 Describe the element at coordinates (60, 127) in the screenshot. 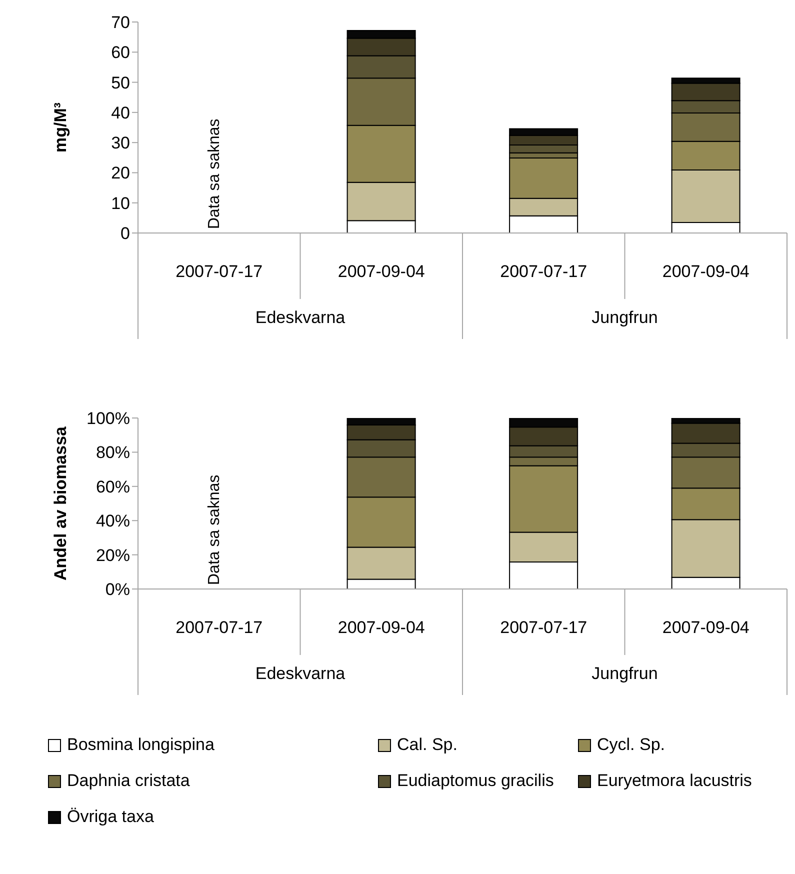

I see `y-axis-title: mg/M³` at that location.